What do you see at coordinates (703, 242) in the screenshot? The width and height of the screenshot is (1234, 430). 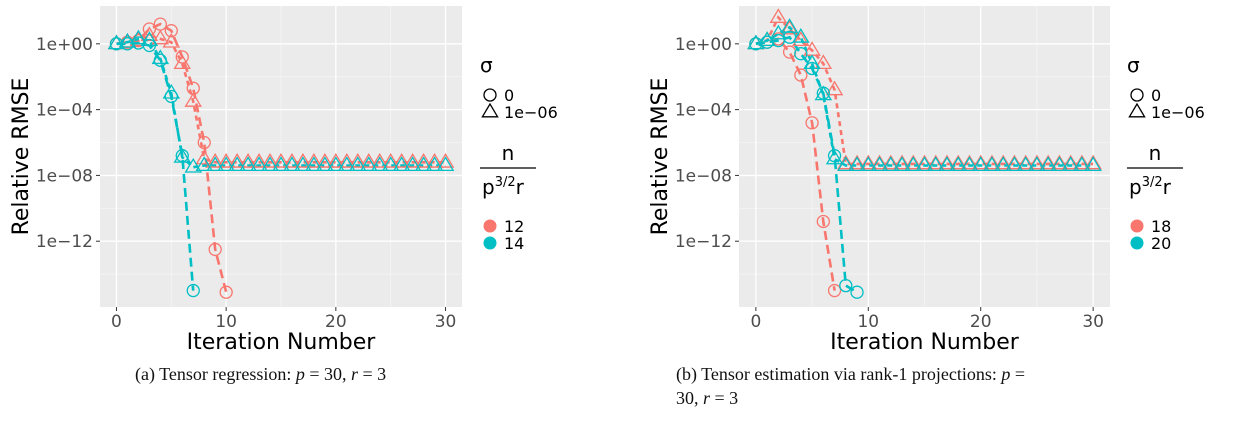 I see `y-tick-label: 1e−12` at bounding box center [703, 242].